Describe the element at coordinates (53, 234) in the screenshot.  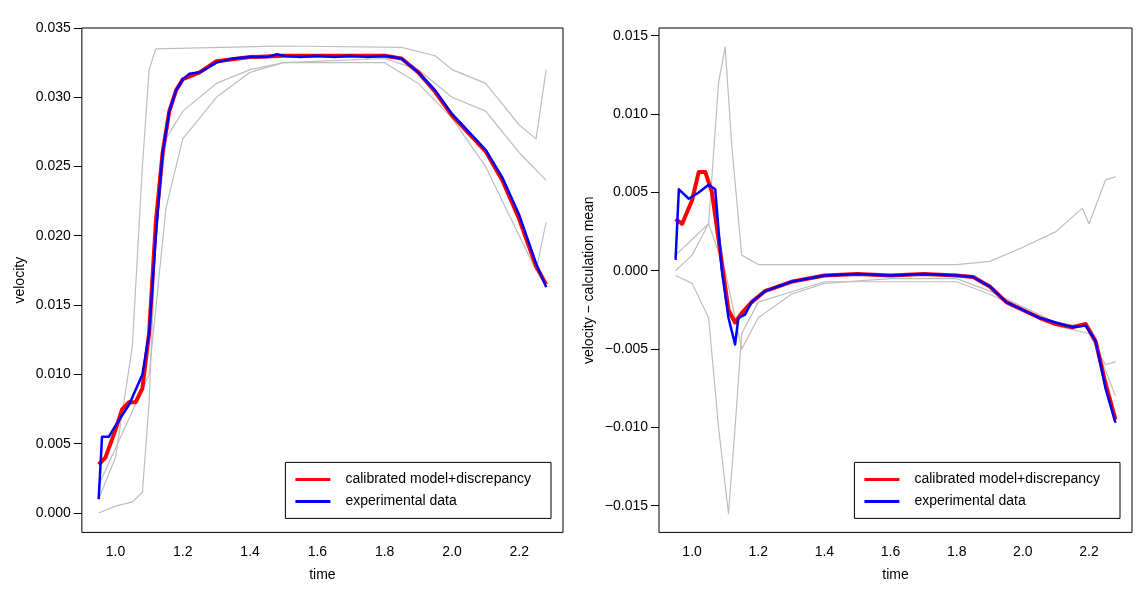
I see `y-tick-label: 0.020` at that location.